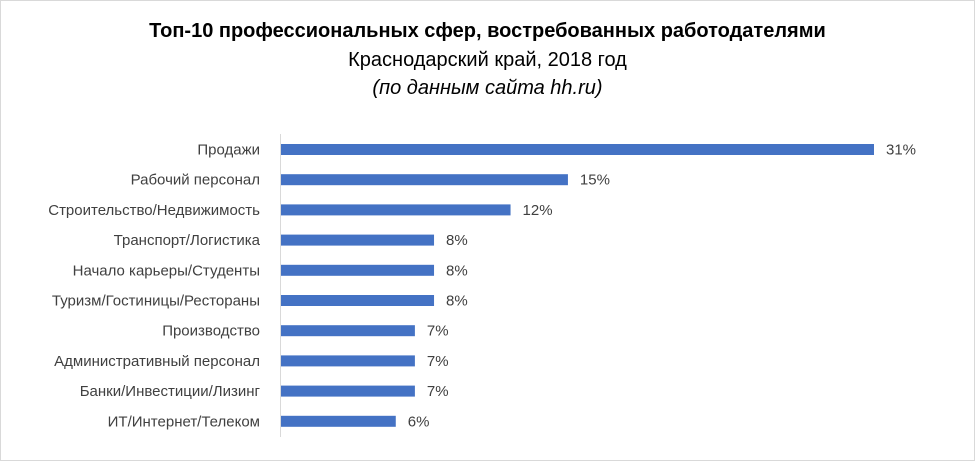  I want to click on category-label: Банки/Инвестиции/Лизинг, so click(170, 391).